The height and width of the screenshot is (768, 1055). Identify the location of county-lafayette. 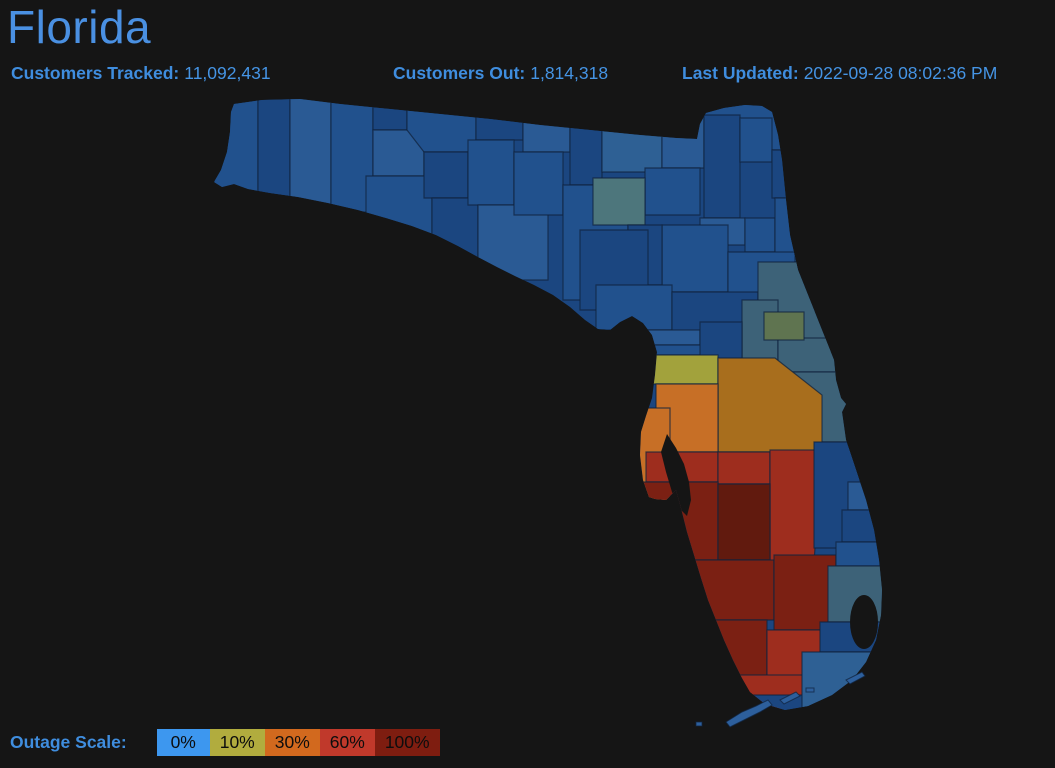
(619, 201).